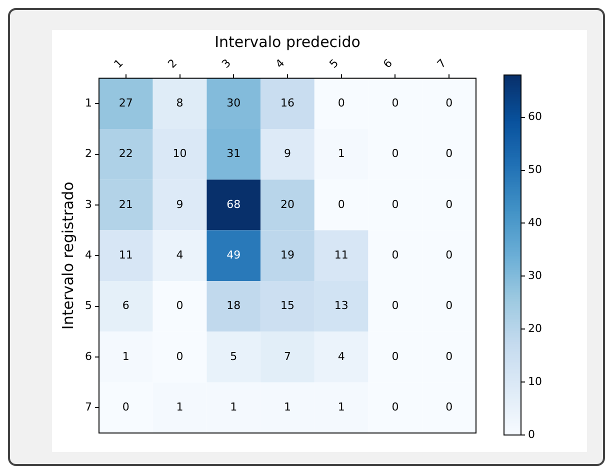 This screenshot has height=474, width=613. Describe the element at coordinates (535, 169) in the screenshot. I see `color-bar-label: 50` at that location.